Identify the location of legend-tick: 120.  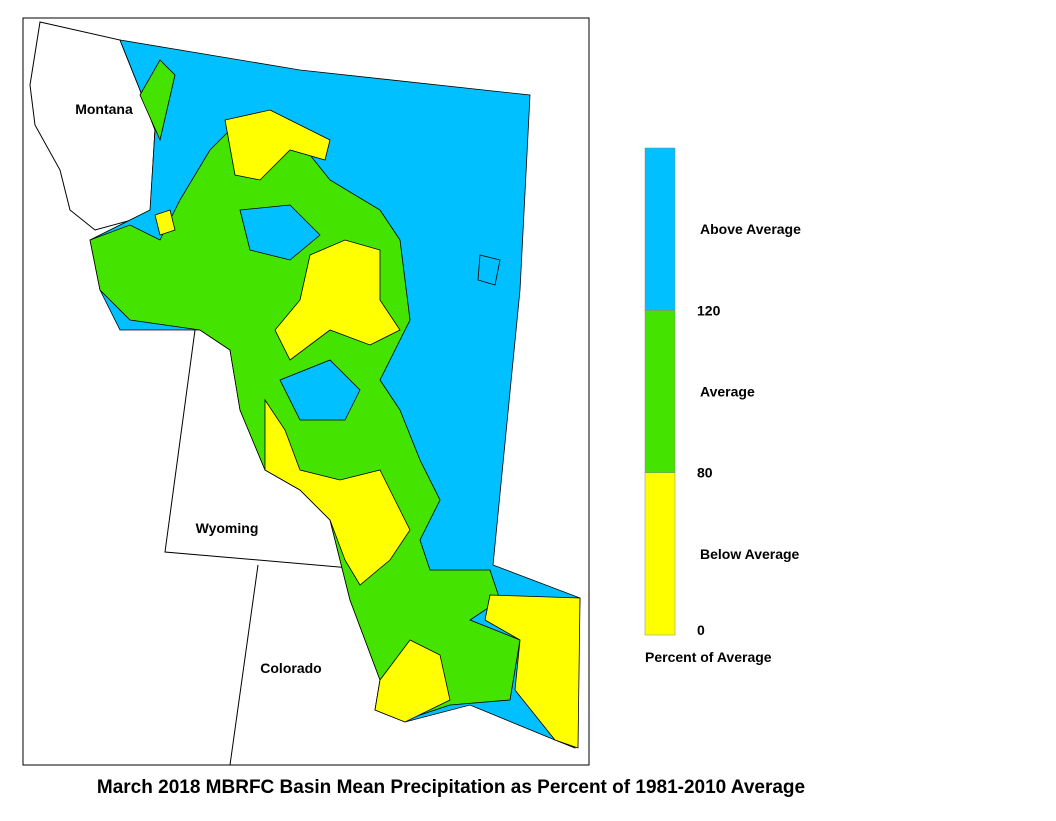
(709, 310).